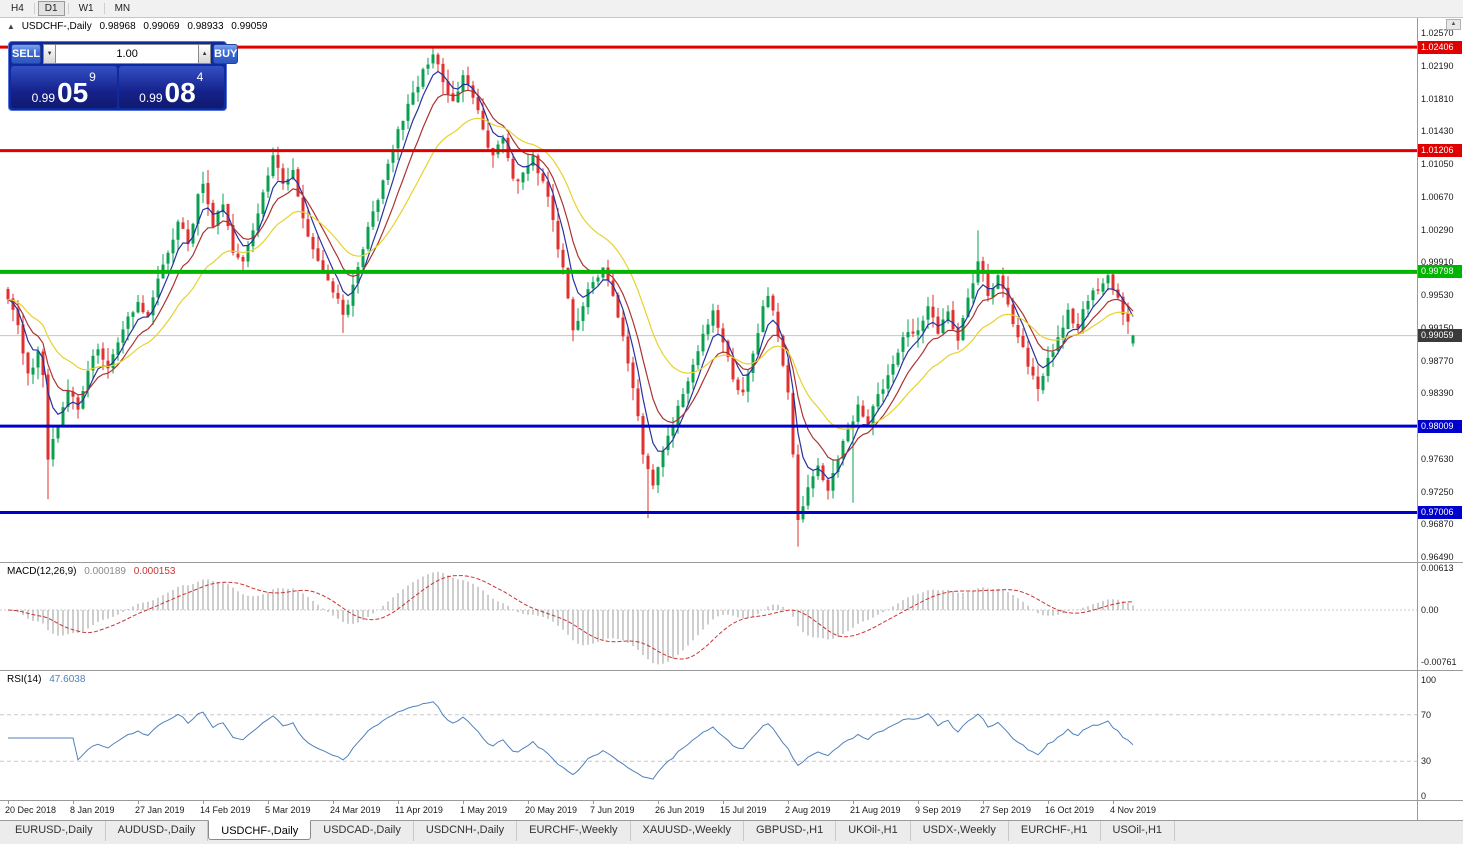  I want to click on price-axis-tick: 1.01430, so click(1437, 131).